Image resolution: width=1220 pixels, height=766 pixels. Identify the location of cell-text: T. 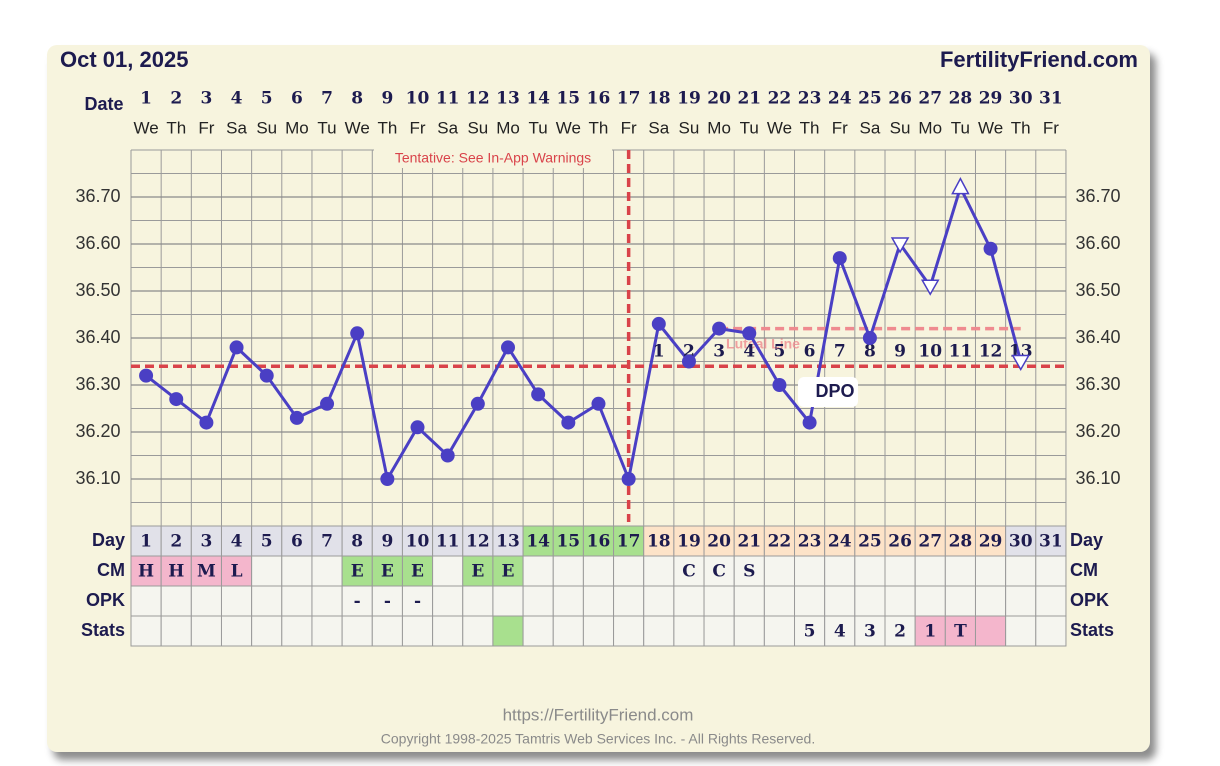
(960, 632).